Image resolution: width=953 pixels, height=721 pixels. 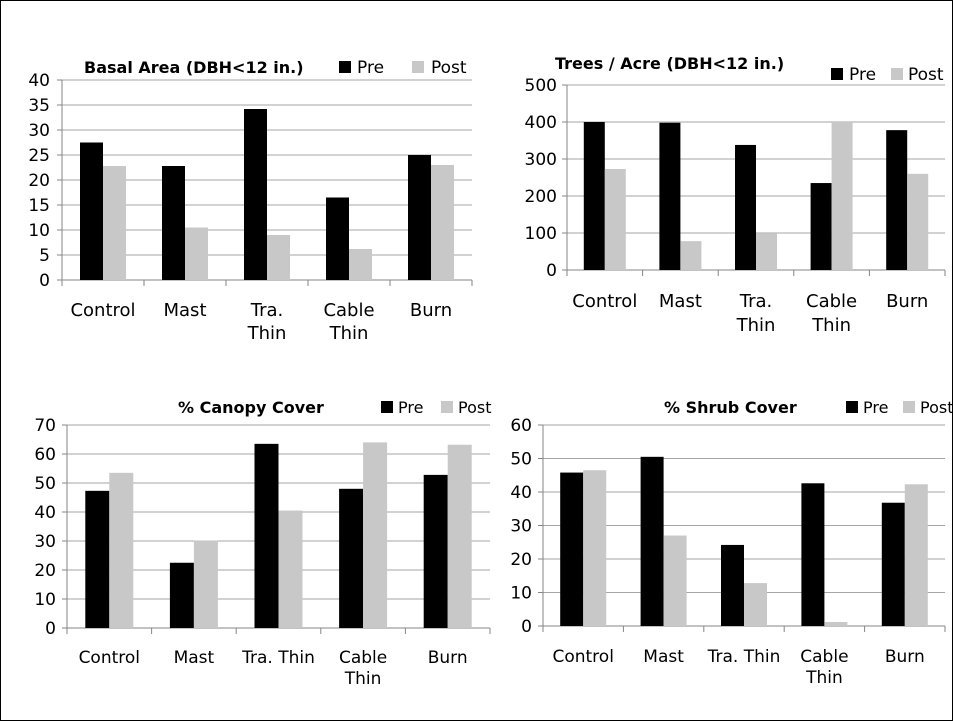 What do you see at coordinates (541, 197) in the screenshot?
I see `y-tick-label: 200` at bounding box center [541, 197].